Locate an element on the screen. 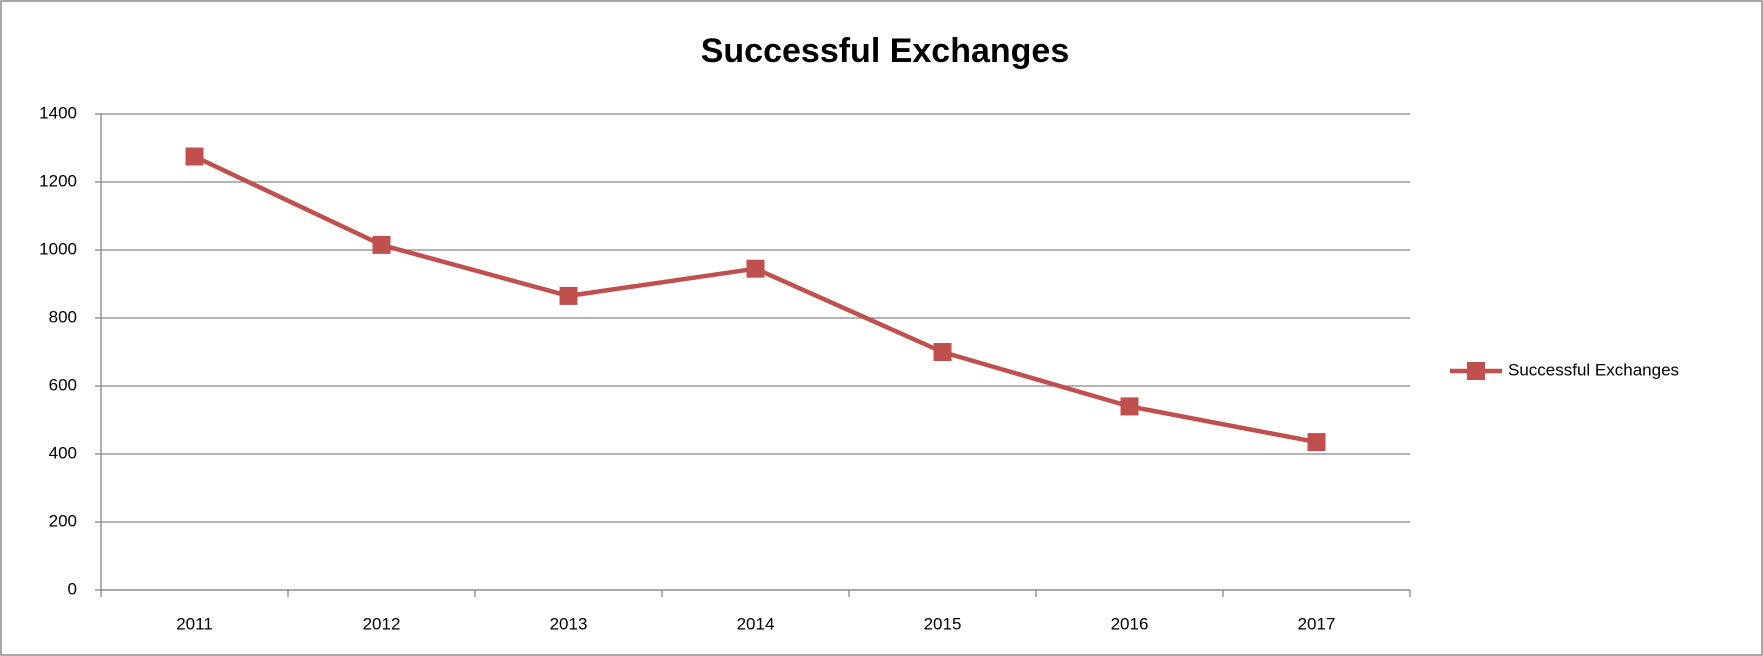 The width and height of the screenshot is (1763, 656). y-tick-label: 1000 is located at coordinates (58, 248).